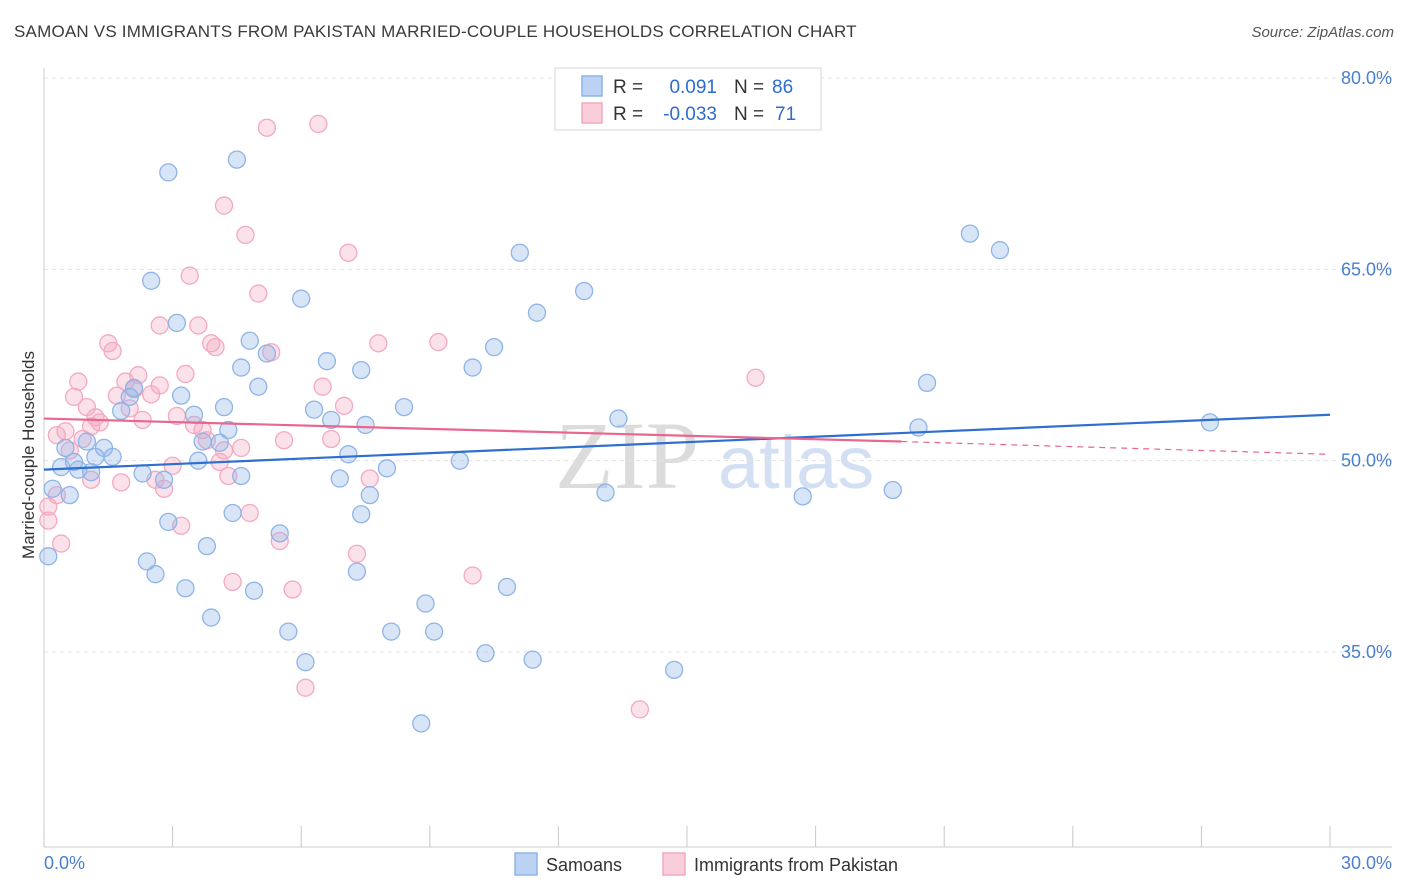  Describe the element at coordinates (628, 87) in the screenshot. I see `legend-r-label-samoans: R =` at that location.